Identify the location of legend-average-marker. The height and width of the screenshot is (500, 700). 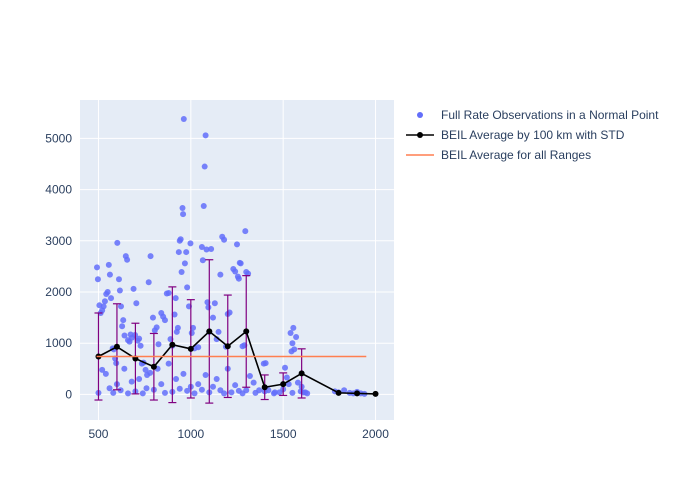
(420, 135).